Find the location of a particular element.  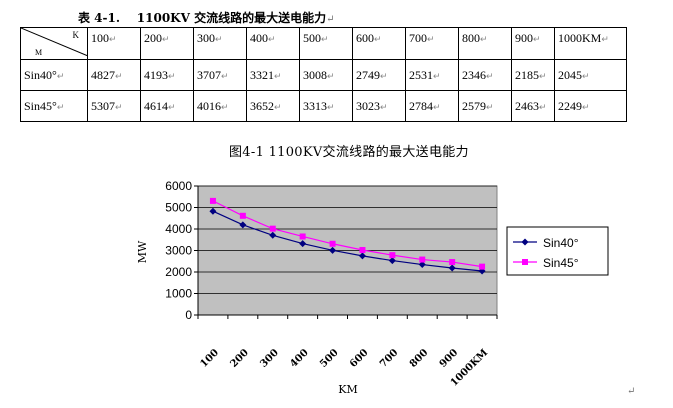

y-tick-label: 1000 is located at coordinates (178, 294).